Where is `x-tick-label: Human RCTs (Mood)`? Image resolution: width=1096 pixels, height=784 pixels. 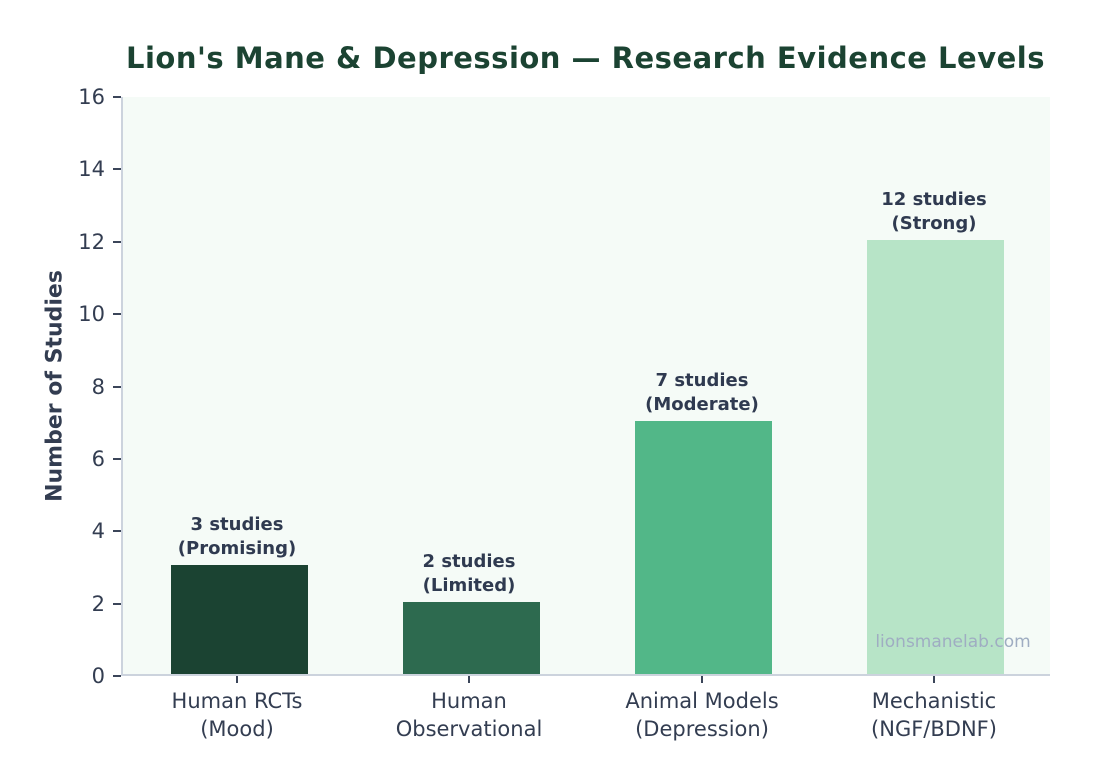 x-tick-label: Human RCTs (Mood) is located at coordinates (237, 715).